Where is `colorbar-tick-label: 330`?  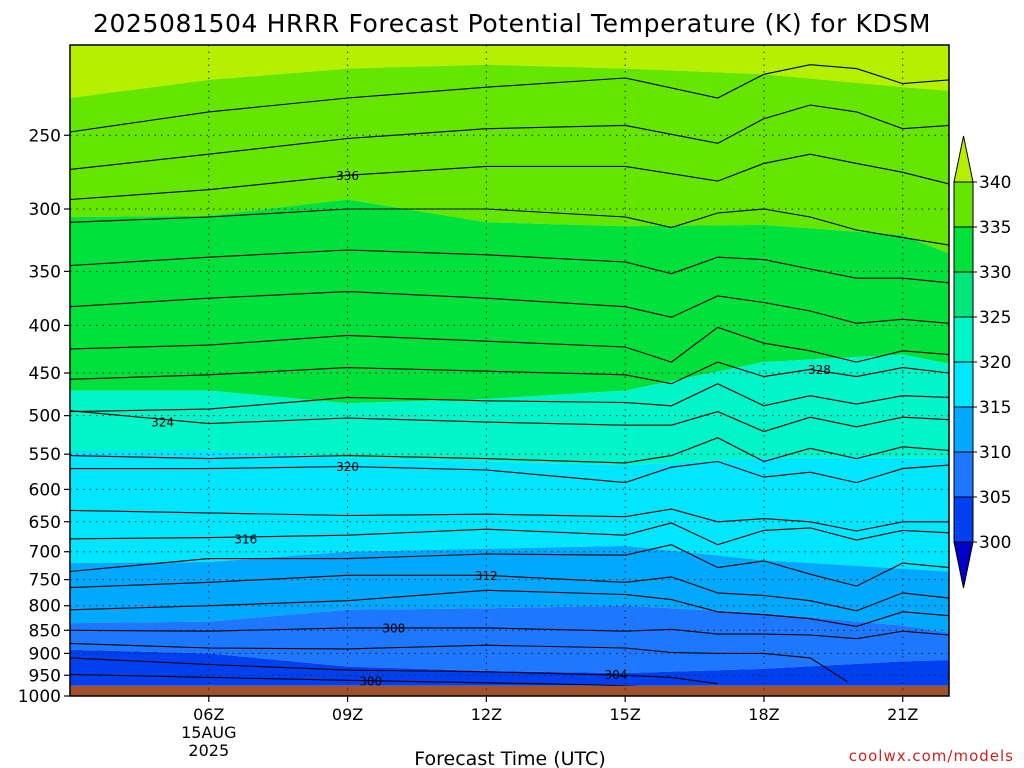
colorbar-tick-label: 330 is located at coordinates (995, 273).